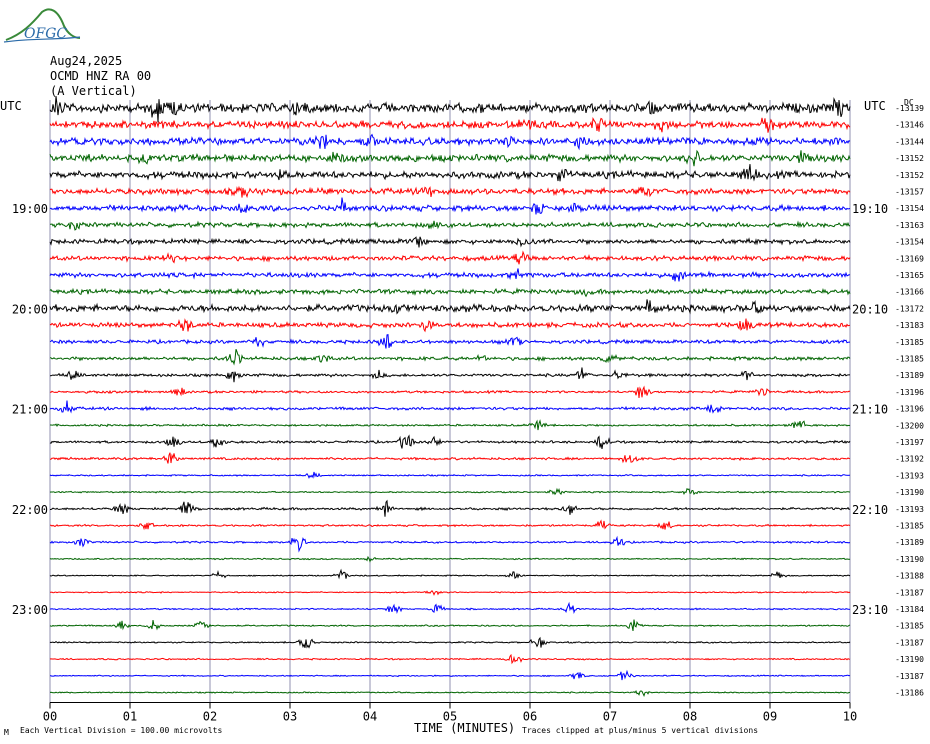  Describe the element at coordinates (290, 717) in the screenshot. I see `x-tick-label: 03` at that location.